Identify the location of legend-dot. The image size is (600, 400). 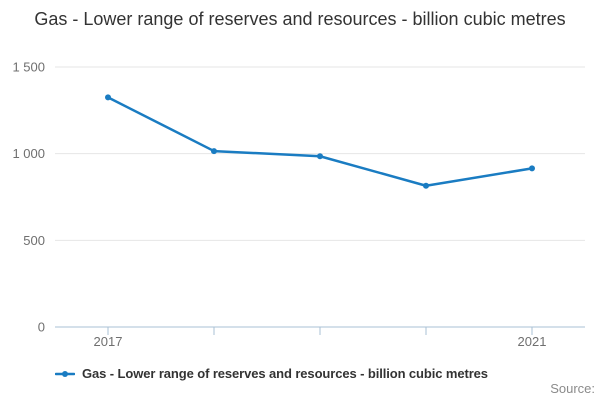
(65, 373).